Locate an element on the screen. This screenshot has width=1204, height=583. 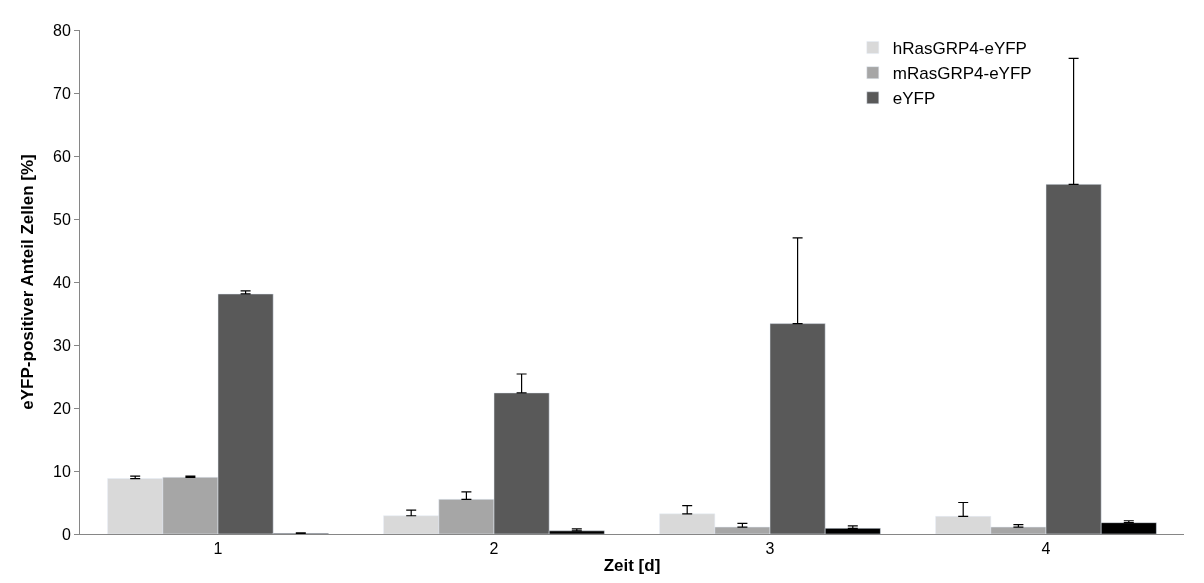
y-axis-title: eYFP-positiver Anteil Zellen [%] is located at coordinates (27, 282).